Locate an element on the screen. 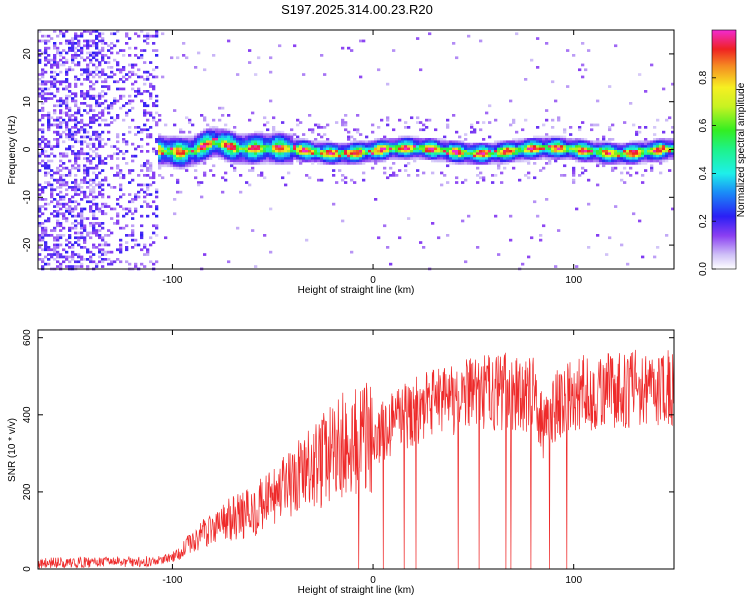 The width and height of the screenshot is (750, 600). spectrogram-cell-2057 is located at coordinates (283, 151).